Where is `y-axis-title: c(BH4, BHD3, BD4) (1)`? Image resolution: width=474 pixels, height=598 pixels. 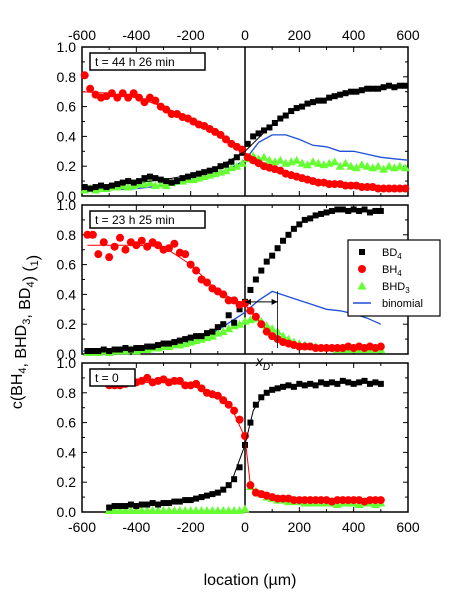
y-axis-title: c(BH4, BHD3, BD4) (1) is located at coordinates (25, 332).